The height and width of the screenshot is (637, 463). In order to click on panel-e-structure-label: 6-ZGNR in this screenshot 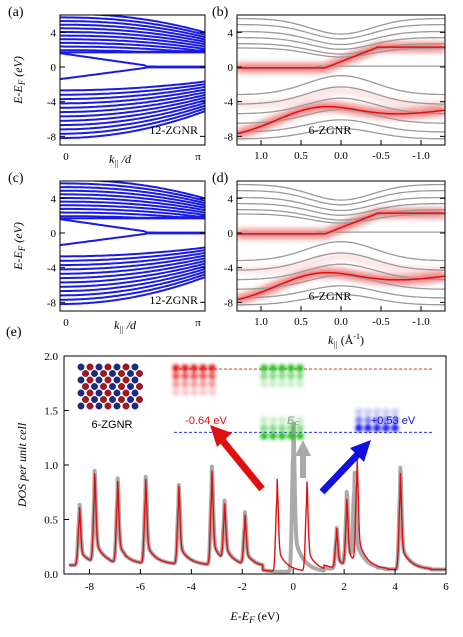, I will do `click(112, 425)`.